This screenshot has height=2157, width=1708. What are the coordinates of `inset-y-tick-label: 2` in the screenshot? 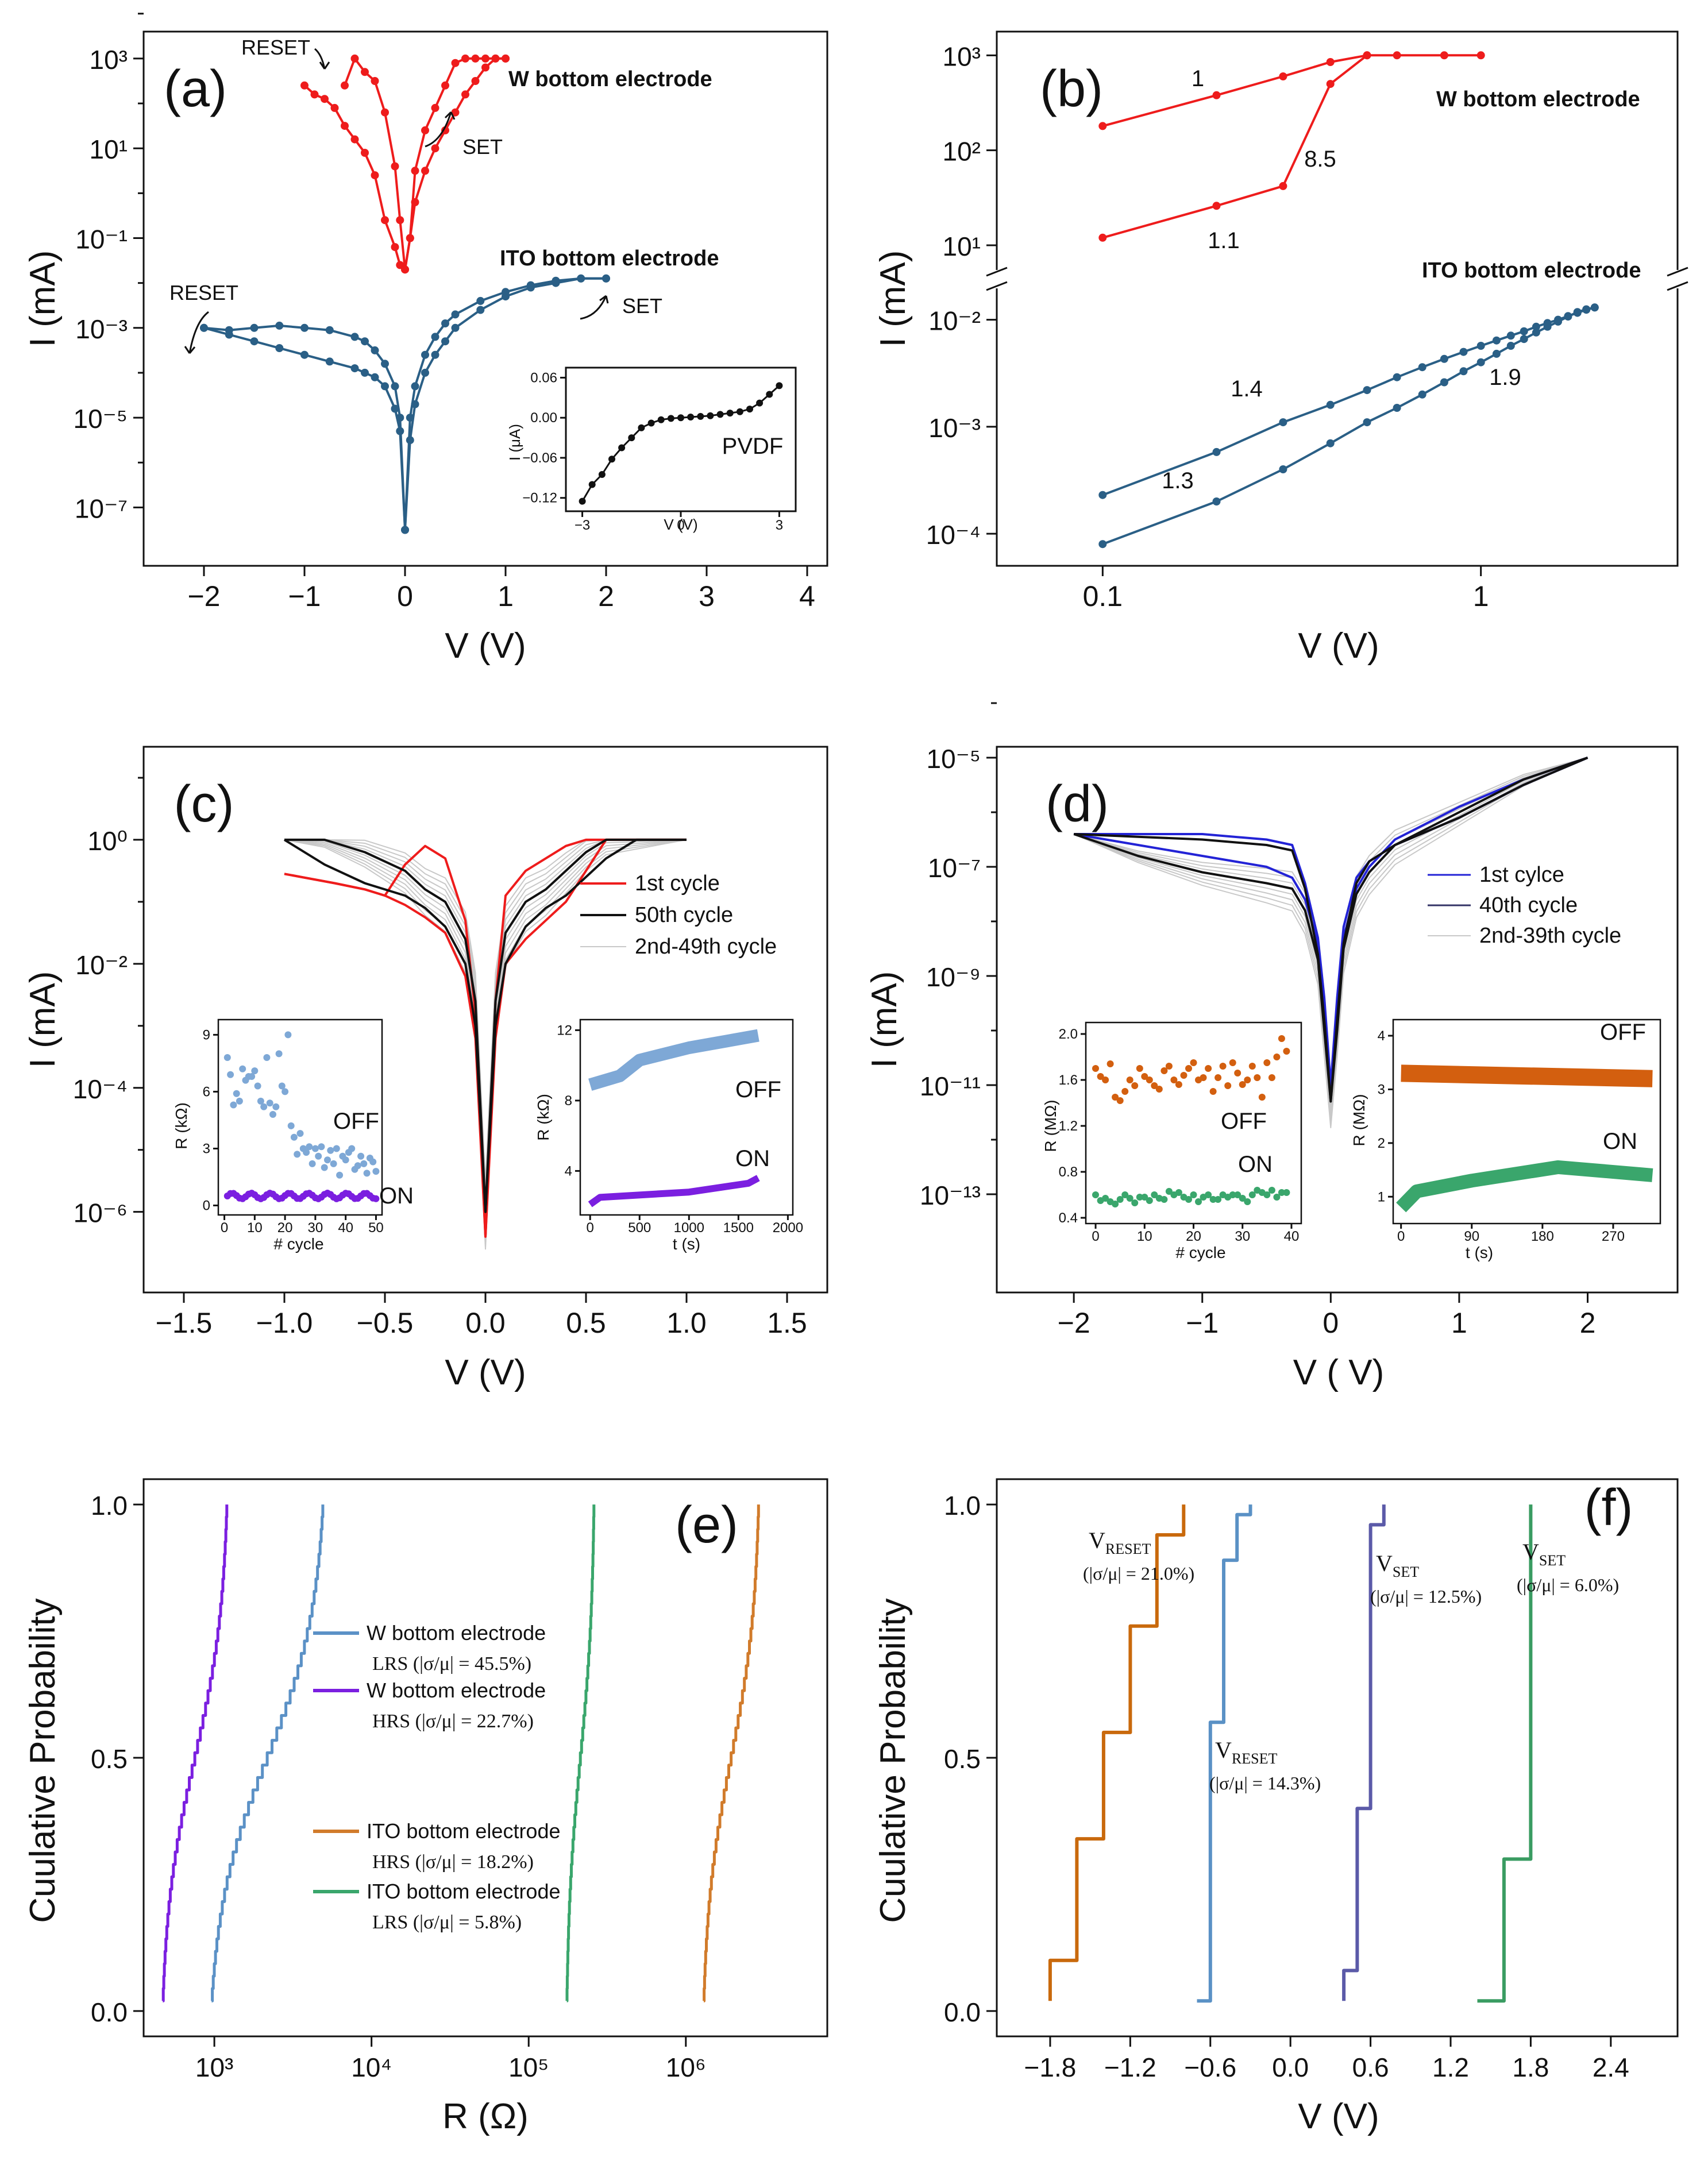 It's located at (1381, 1143).